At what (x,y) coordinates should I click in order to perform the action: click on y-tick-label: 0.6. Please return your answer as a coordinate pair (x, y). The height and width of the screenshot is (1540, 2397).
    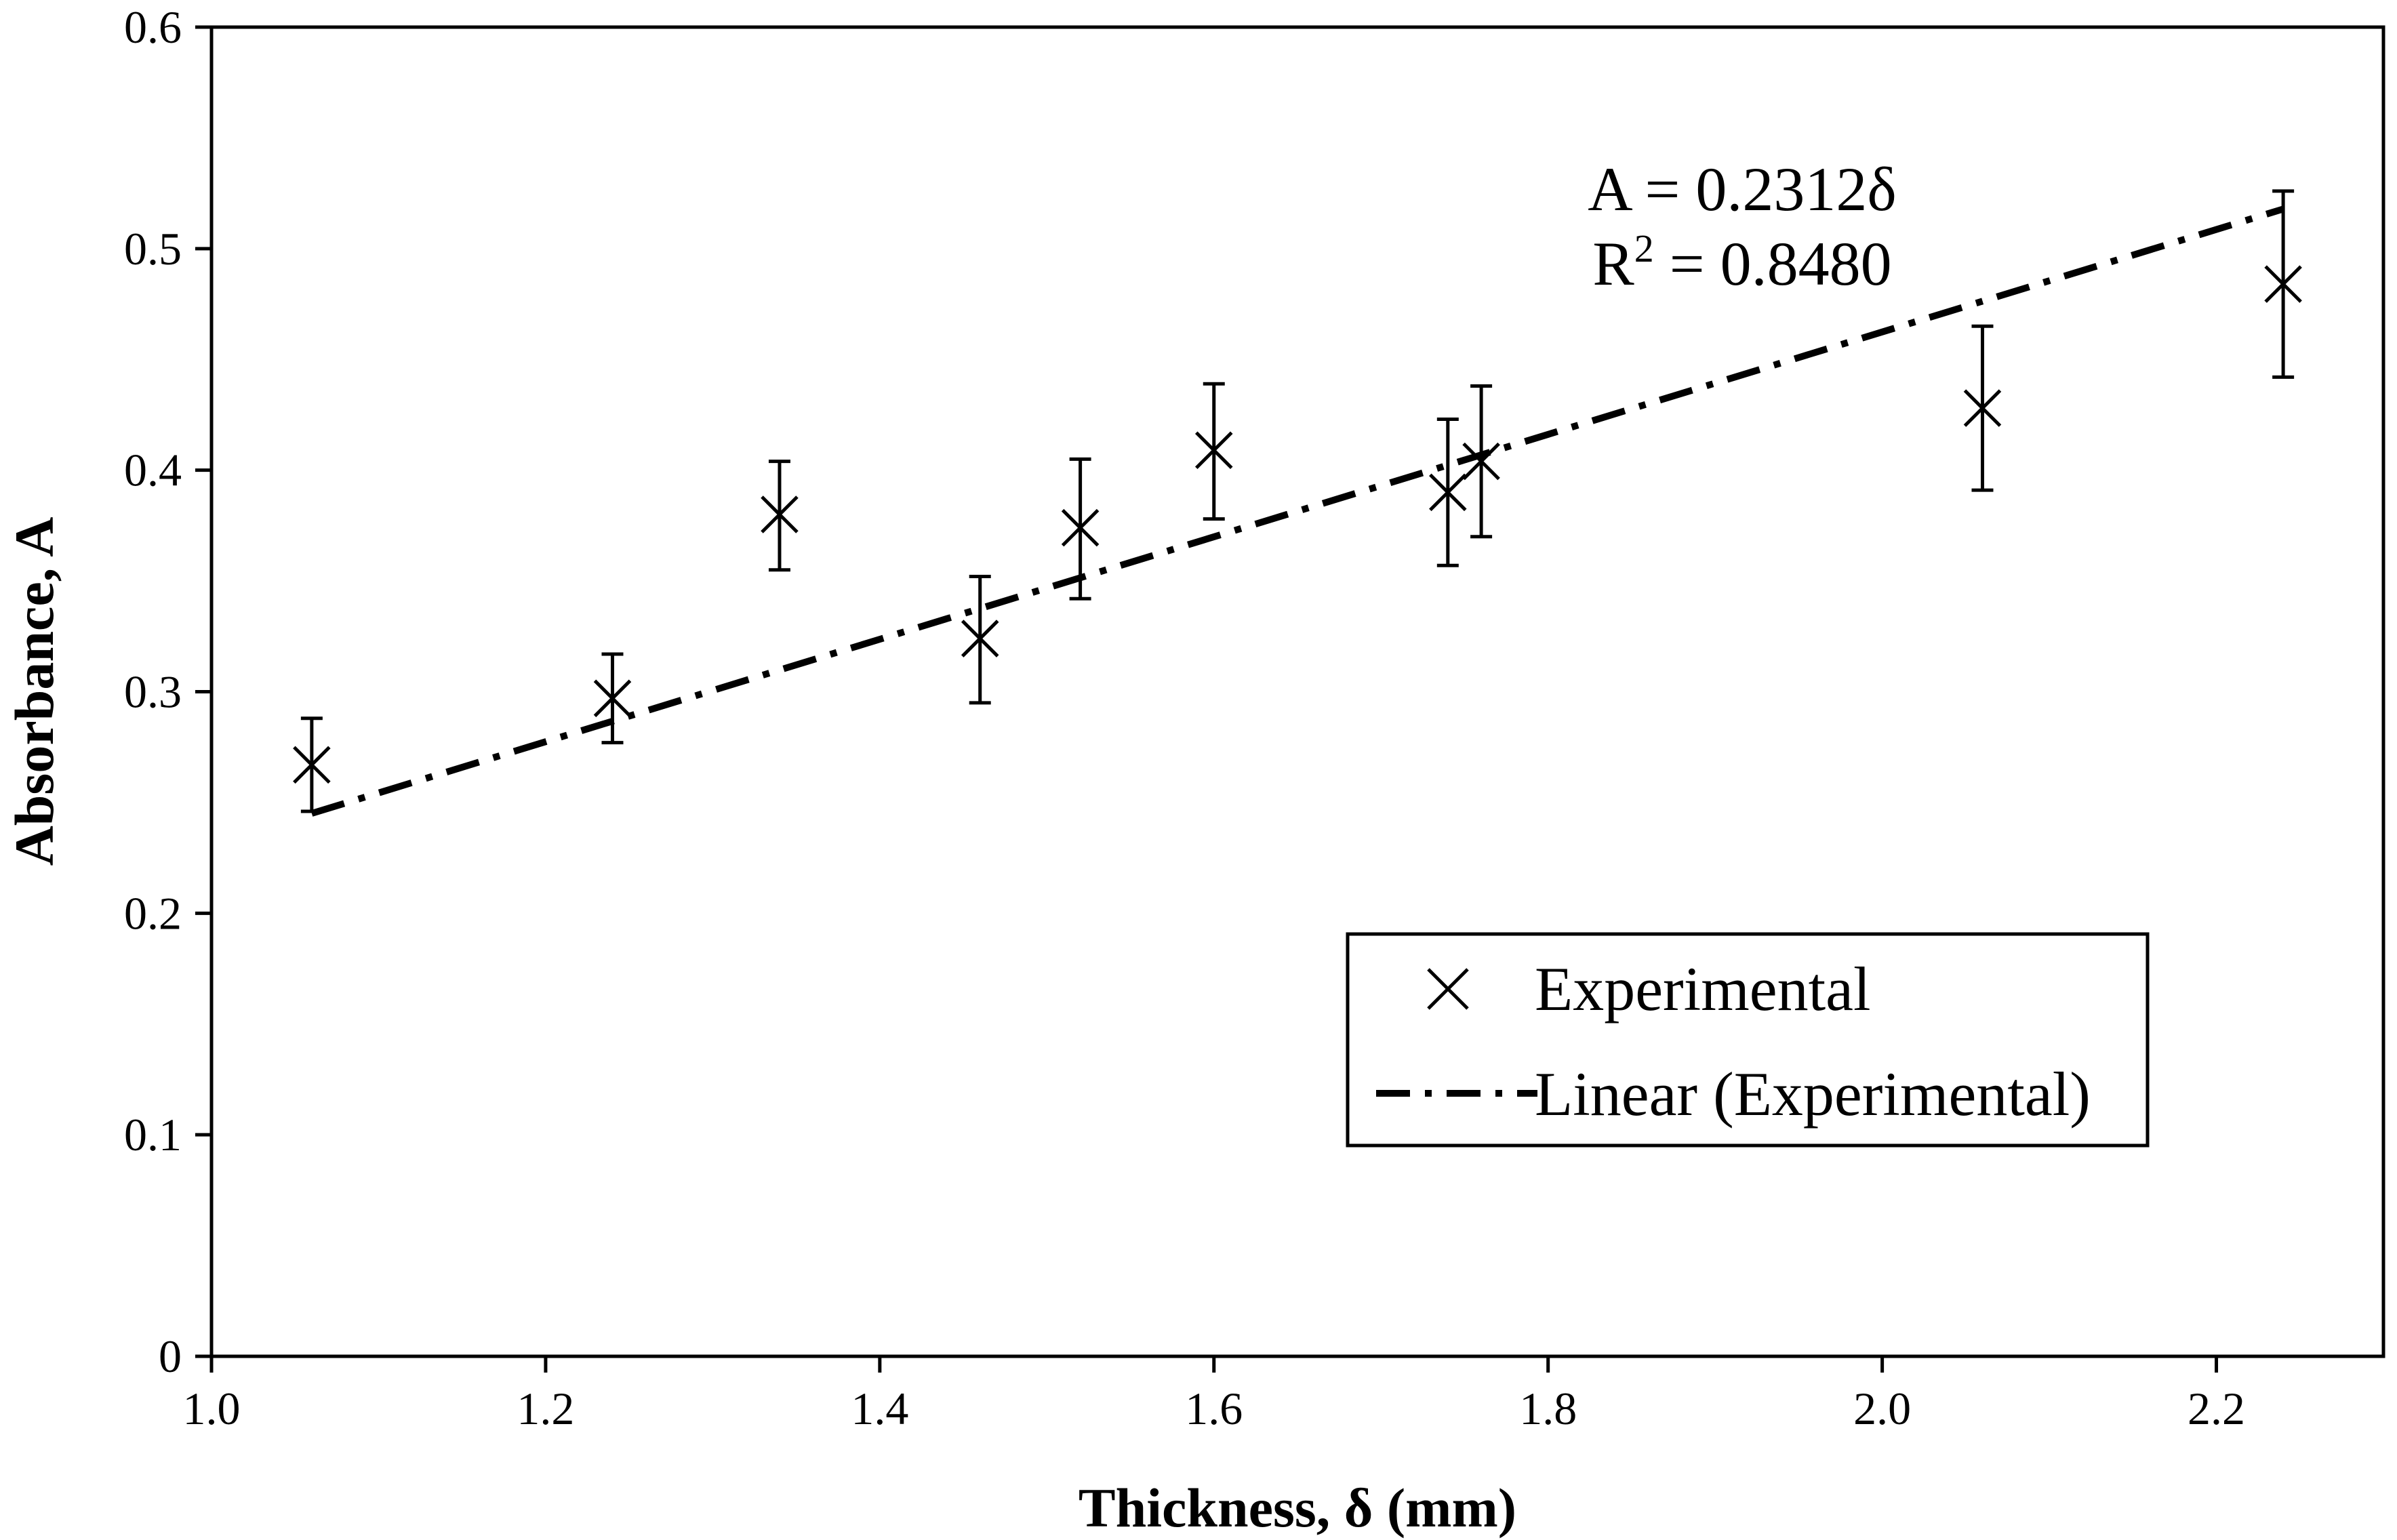
    Looking at the image, I should click on (153, 27).